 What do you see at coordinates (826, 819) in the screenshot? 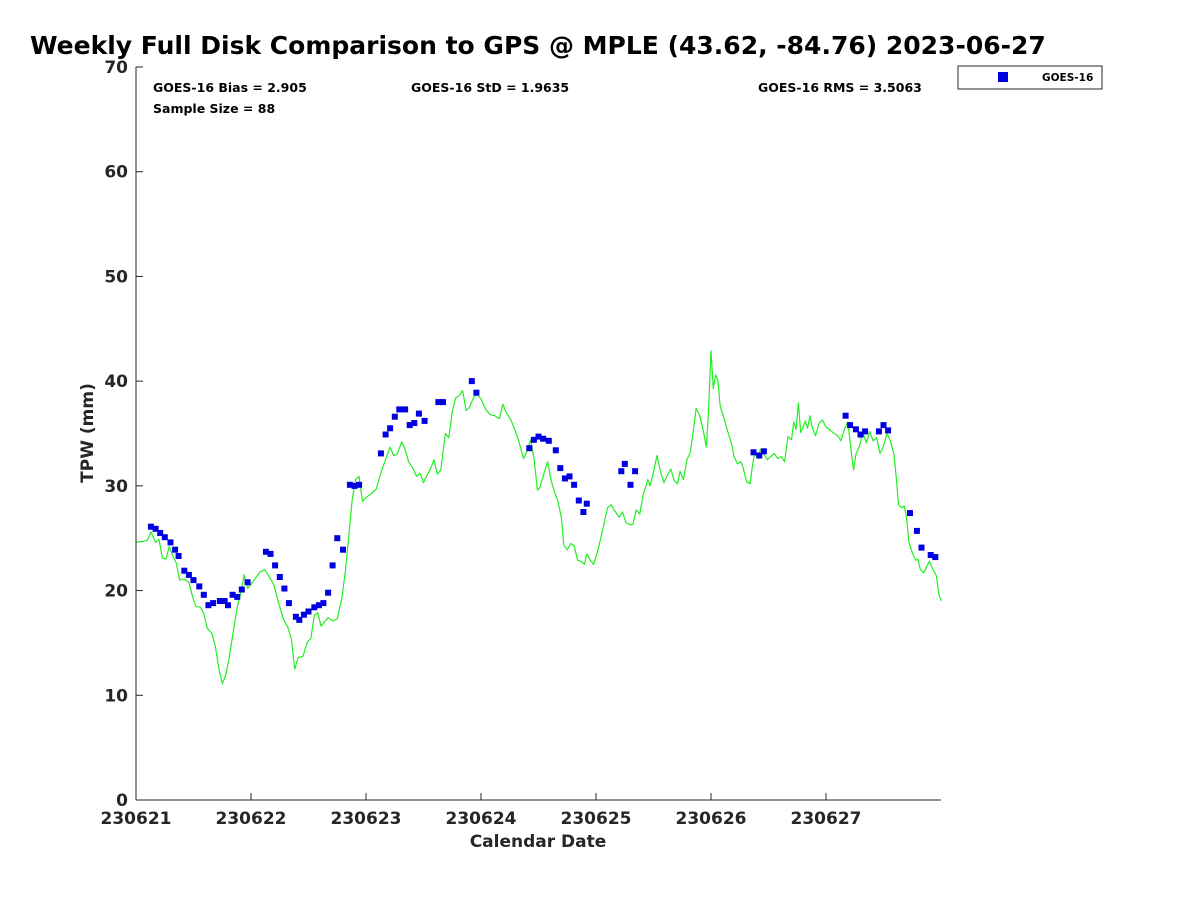
I see `x-tick-label: 230627` at bounding box center [826, 819].